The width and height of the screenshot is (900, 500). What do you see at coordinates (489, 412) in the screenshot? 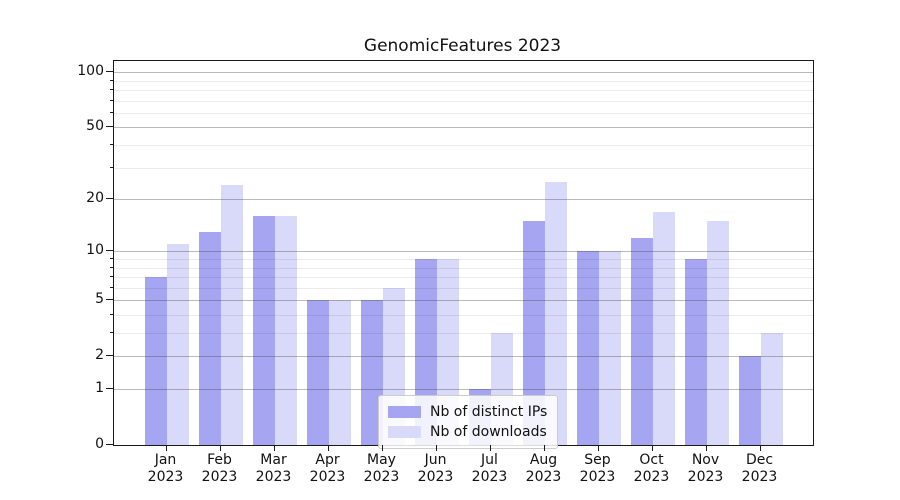
I see `legend-label: Nb of distinct IPs` at bounding box center [489, 412].